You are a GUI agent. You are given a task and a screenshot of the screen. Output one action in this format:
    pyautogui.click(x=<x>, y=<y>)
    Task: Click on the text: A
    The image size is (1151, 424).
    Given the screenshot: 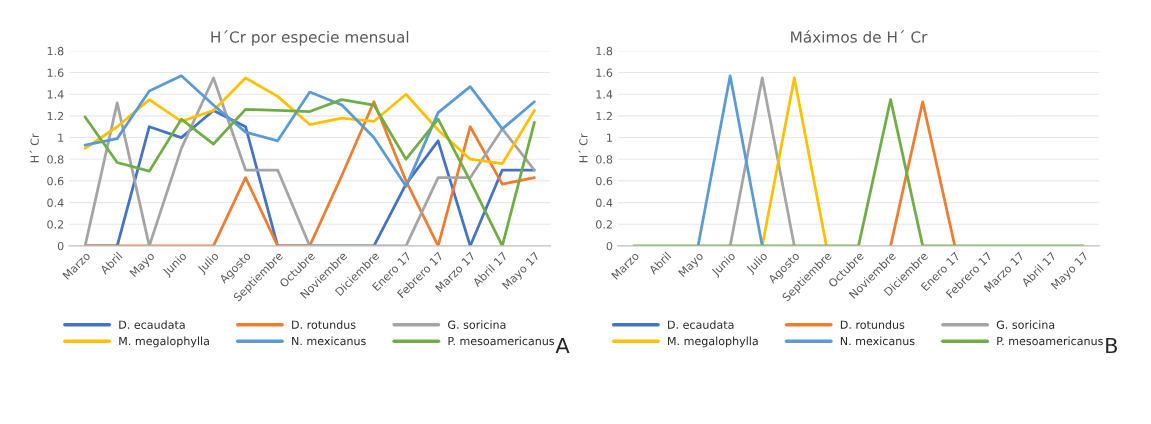 What is the action you would take?
    pyautogui.click(x=562, y=345)
    